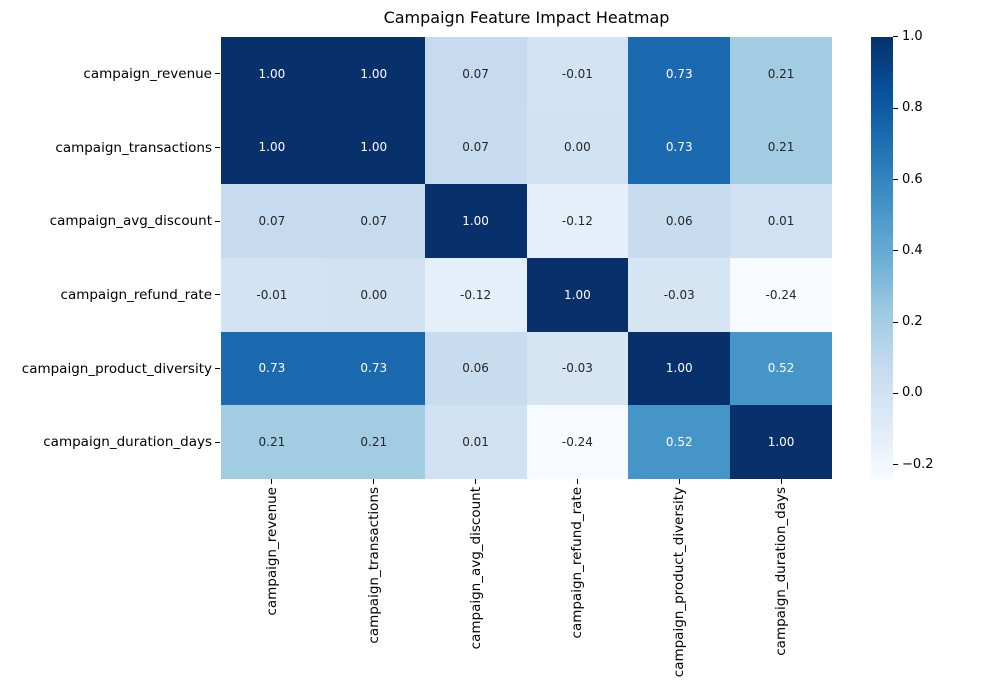 The height and width of the screenshot is (700, 1000). What do you see at coordinates (912, 179) in the screenshot?
I see `colorbar-tick-label: 0.6` at bounding box center [912, 179].